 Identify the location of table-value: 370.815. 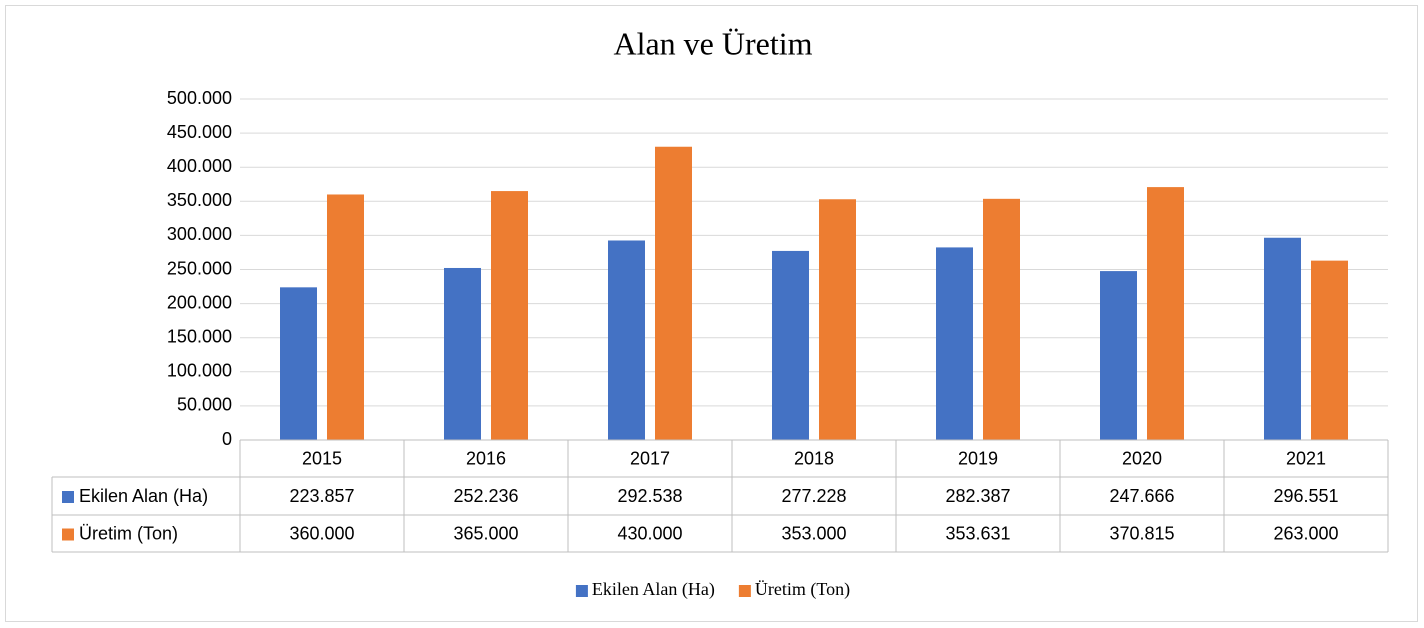
(1141, 533).